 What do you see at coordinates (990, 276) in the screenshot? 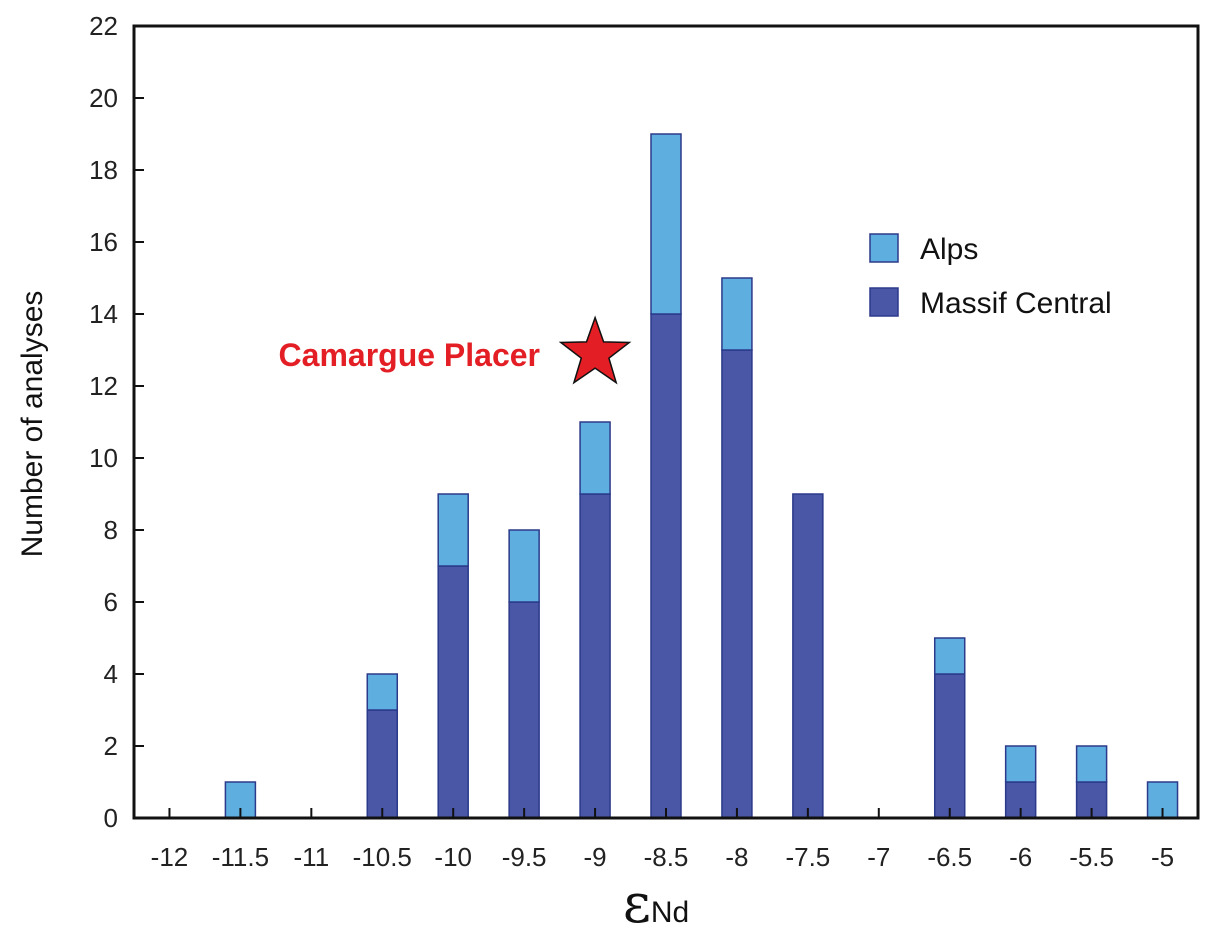
I see `legend: Alps Massif Central` at bounding box center [990, 276].